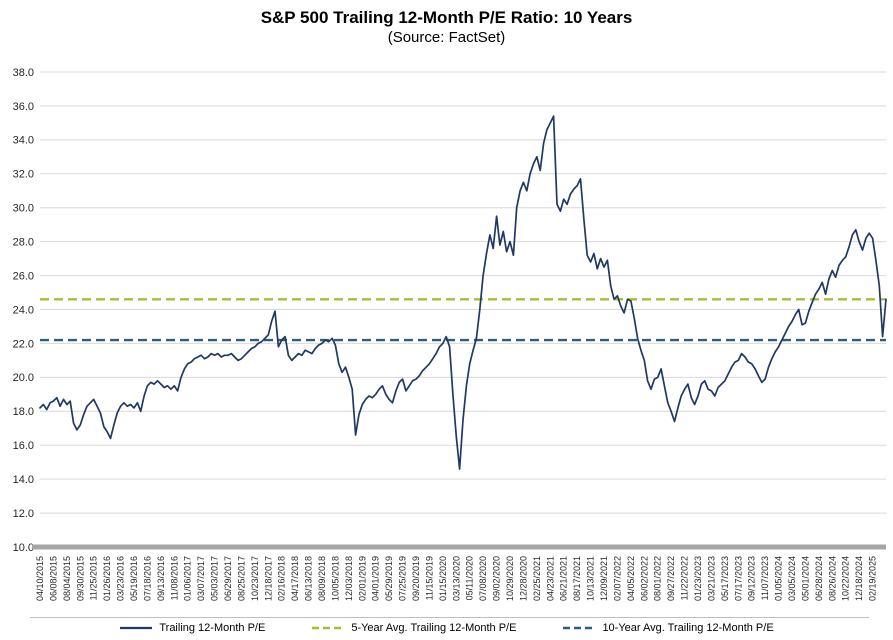 The width and height of the screenshot is (893, 640). I want to click on svg-text: 04/01/2019, so click(376, 578).